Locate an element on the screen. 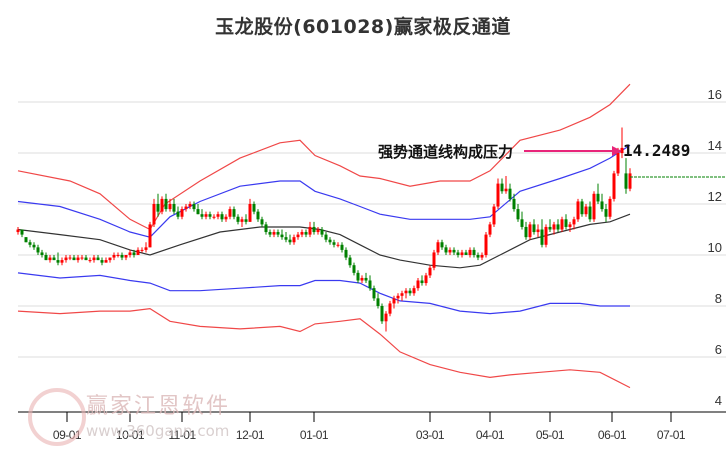  x-tick-label: 05-01 is located at coordinates (550, 435).